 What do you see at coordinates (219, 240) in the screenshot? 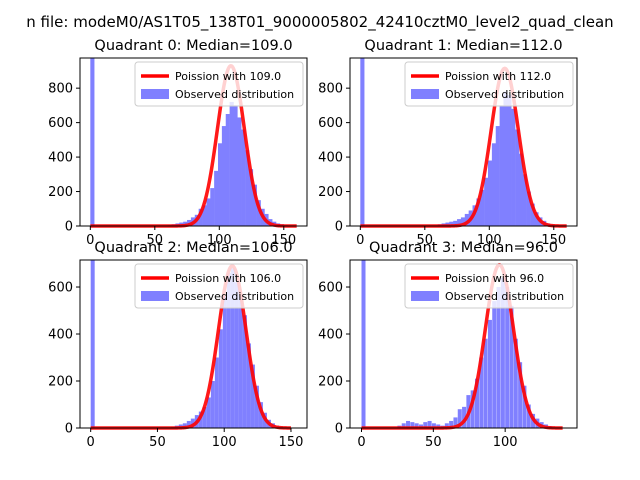
I see `x-tick-label: 100` at bounding box center [219, 240].